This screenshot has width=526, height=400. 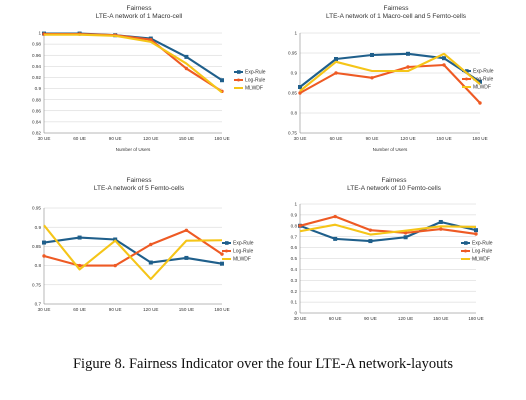 What do you see at coordinates (139, 16) in the screenshot?
I see `chart-subtitle: LTE-A network of 1 Macro-cell` at bounding box center [139, 16].